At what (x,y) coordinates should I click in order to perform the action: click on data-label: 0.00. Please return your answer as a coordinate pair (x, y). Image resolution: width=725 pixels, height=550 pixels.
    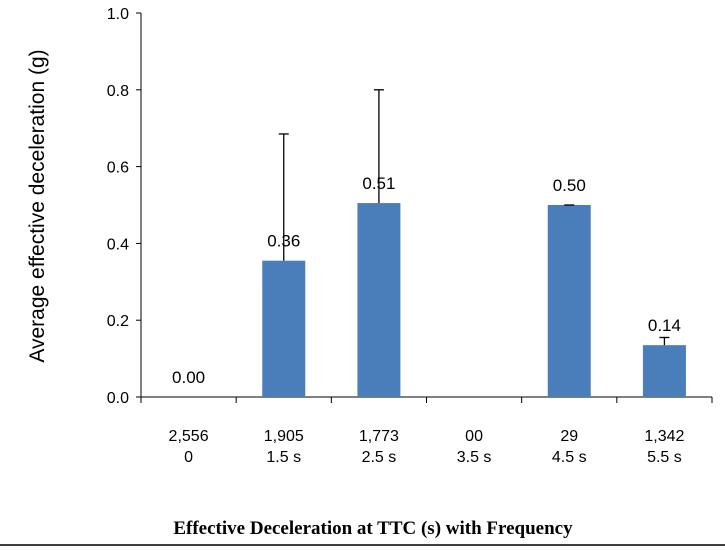
    Looking at the image, I should click on (188, 377).